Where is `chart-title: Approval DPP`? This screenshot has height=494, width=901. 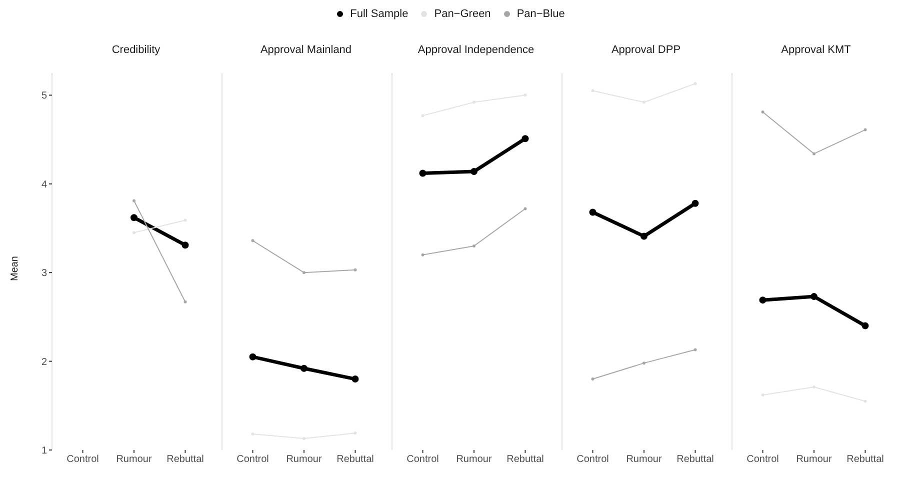
chart-title: Approval DPP is located at coordinates (646, 50).